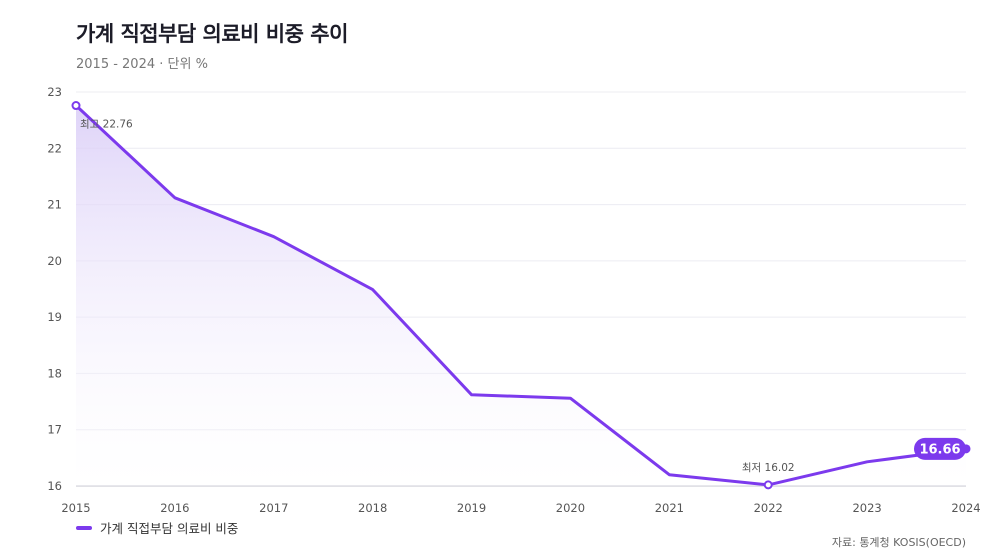  I want to click on last-value-badge, so click(940, 448).